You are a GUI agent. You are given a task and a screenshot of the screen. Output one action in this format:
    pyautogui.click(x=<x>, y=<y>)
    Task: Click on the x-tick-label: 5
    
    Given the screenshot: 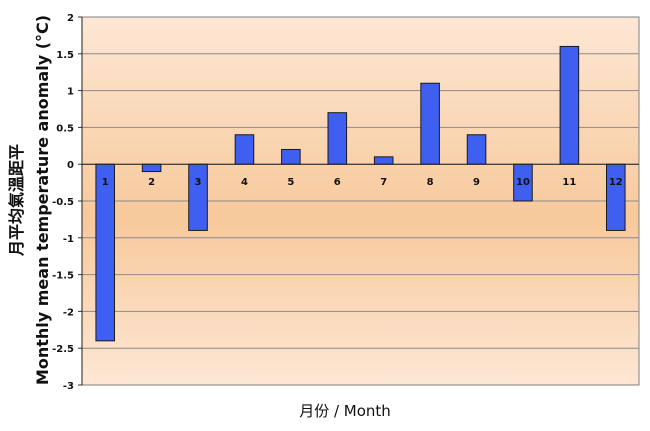 What is the action you would take?
    pyautogui.click(x=290, y=182)
    